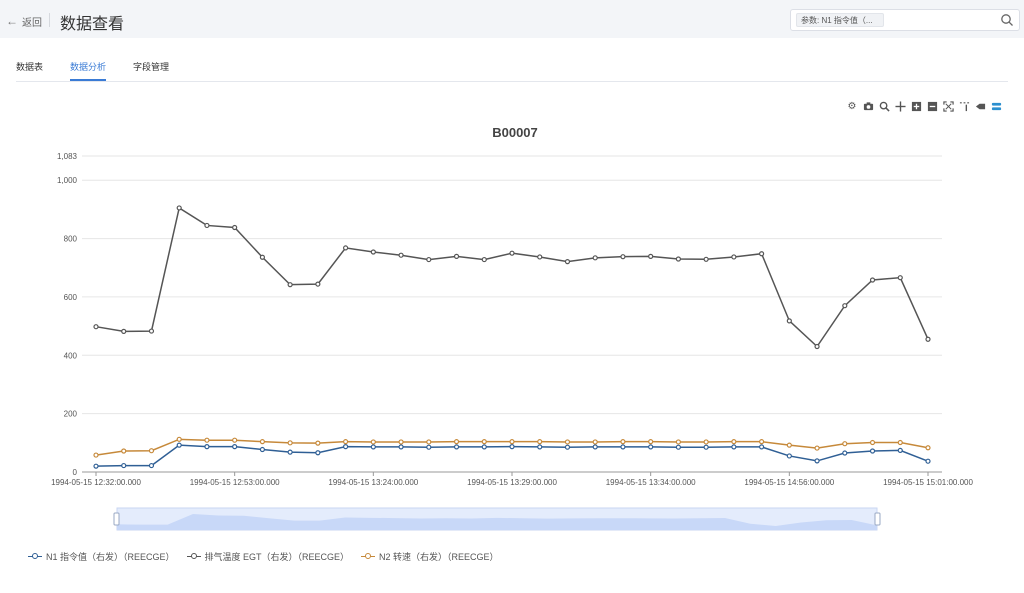 This screenshot has width=1024, height=593. Describe the element at coordinates (24, 21) in the screenshot. I see `back-button: ← 返回` at that location.